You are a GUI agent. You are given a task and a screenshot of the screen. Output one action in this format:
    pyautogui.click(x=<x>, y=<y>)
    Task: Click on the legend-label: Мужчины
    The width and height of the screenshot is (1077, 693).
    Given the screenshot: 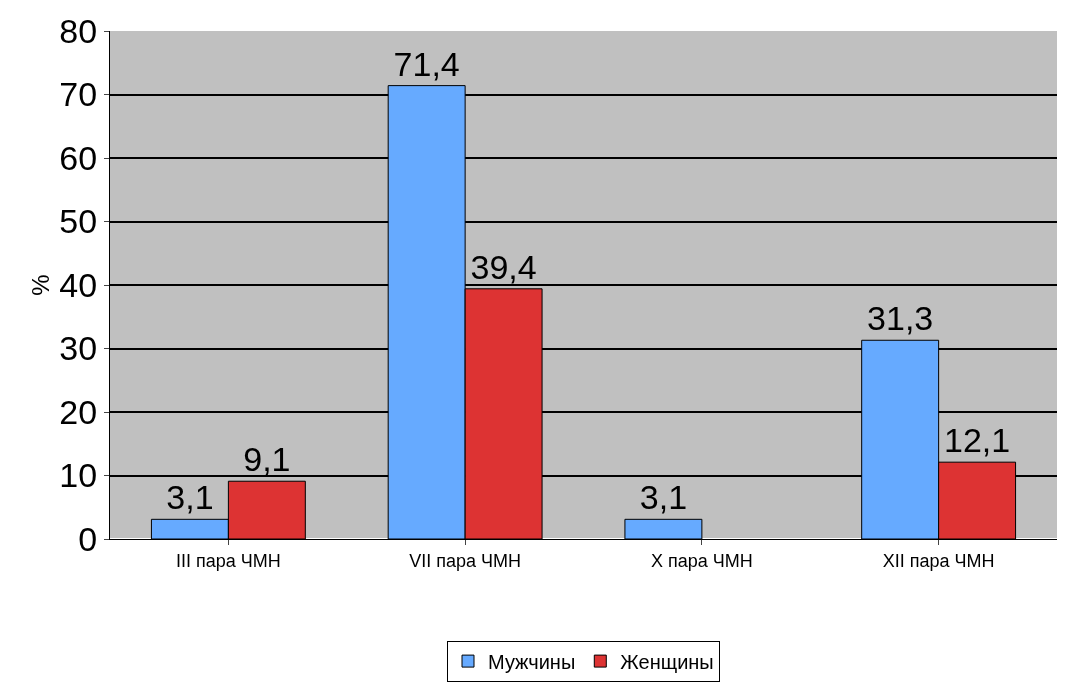 What is the action you would take?
    pyautogui.click(x=532, y=661)
    